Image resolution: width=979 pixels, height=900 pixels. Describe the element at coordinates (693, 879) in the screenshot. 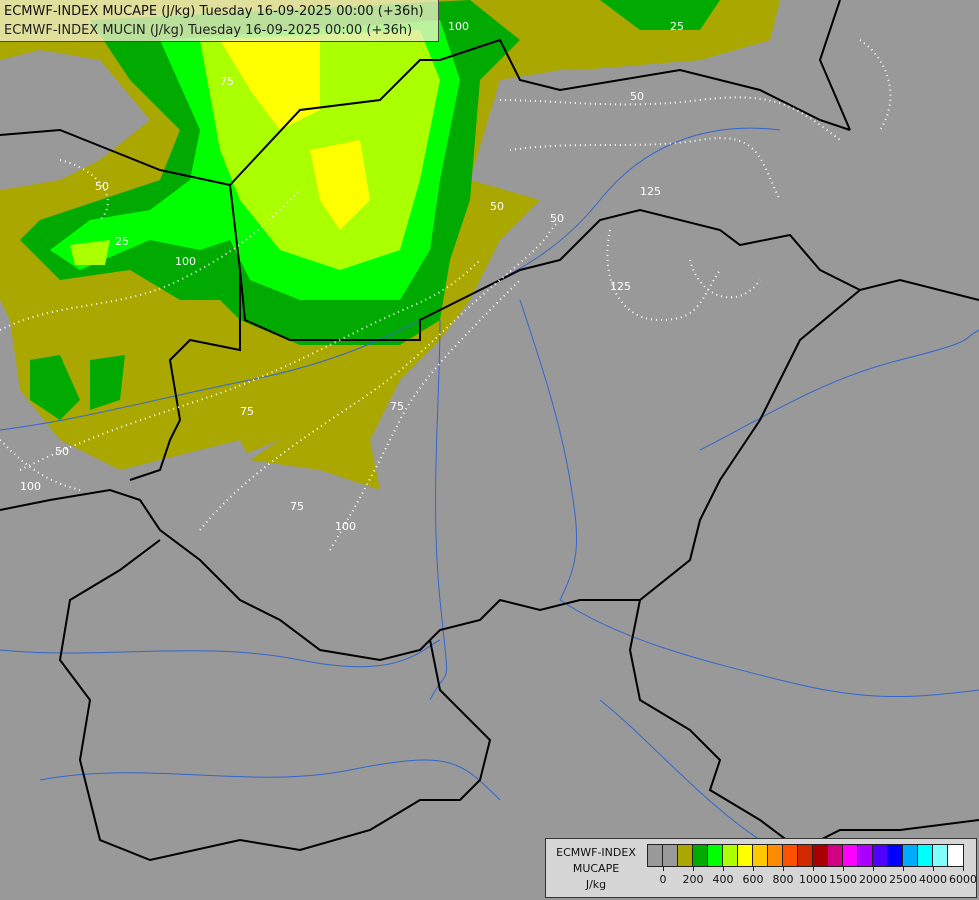

I see `legend-label: 200` at that location.